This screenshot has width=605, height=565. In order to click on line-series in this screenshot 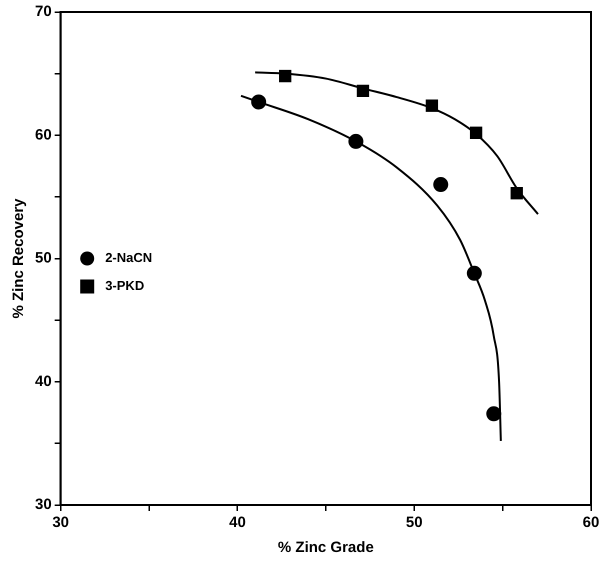, I will do `click(396, 143)`.